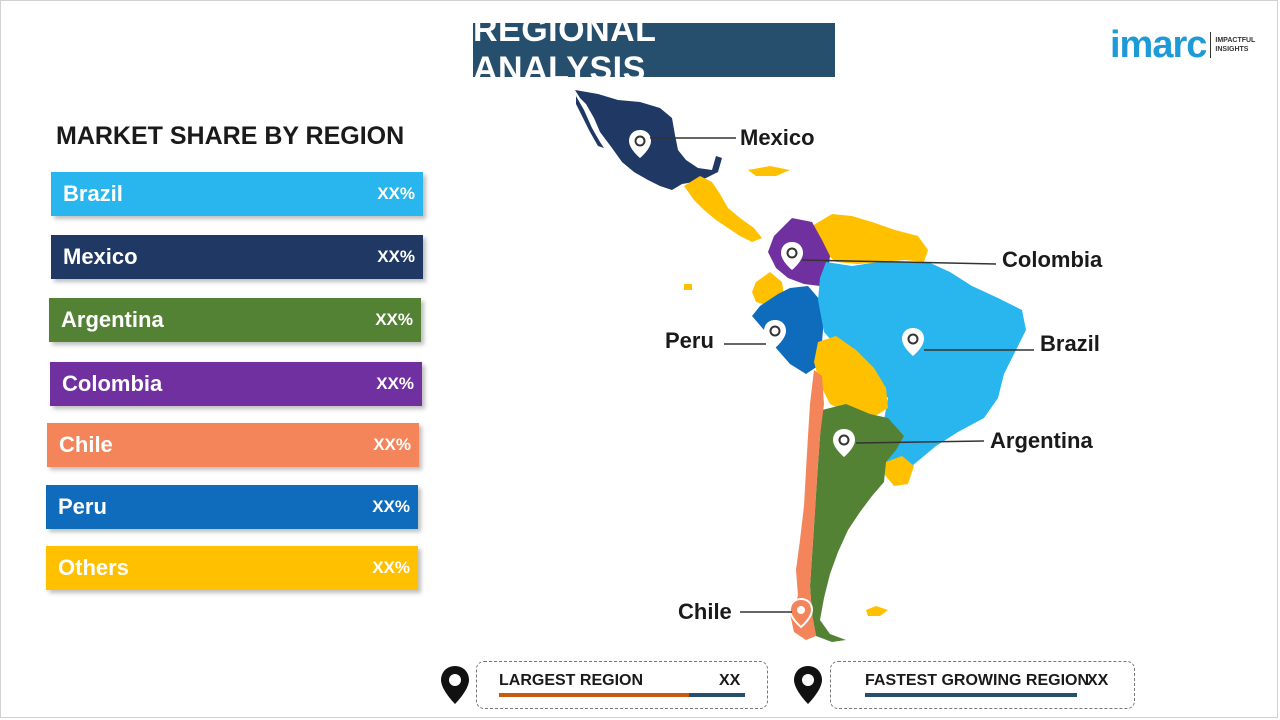 Image resolution: width=1280 pixels, height=720 pixels. What do you see at coordinates (235, 320) in the screenshot?
I see `share-bar-argentina: Argentina XX%` at bounding box center [235, 320].